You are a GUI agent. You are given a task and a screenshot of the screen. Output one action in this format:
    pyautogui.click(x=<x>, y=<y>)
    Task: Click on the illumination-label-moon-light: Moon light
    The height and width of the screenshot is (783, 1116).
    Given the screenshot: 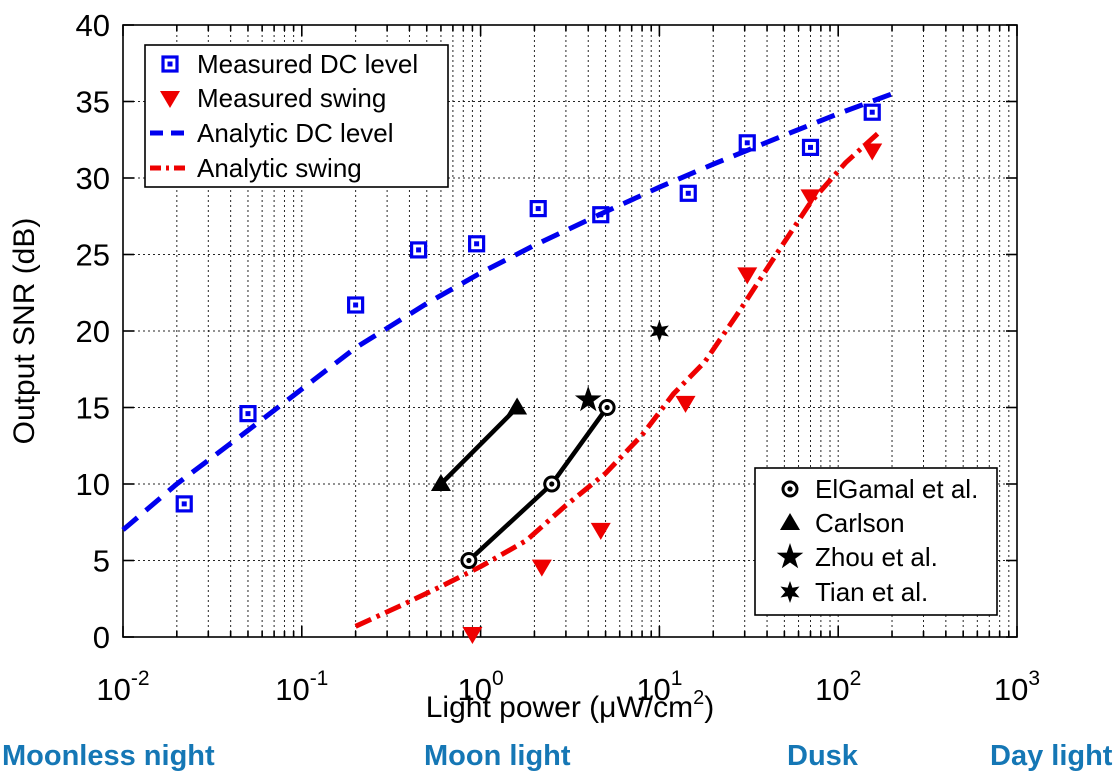 What is the action you would take?
    pyautogui.click(x=497, y=756)
    